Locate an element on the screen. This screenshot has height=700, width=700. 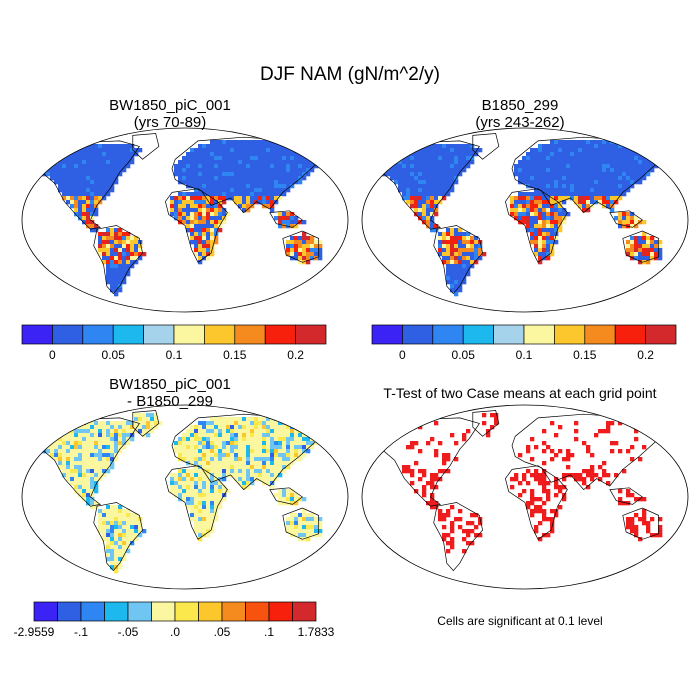
panel-title-case1: BW1850_piC_001 (yrs 70-89) is located at coordinates (170, 114).